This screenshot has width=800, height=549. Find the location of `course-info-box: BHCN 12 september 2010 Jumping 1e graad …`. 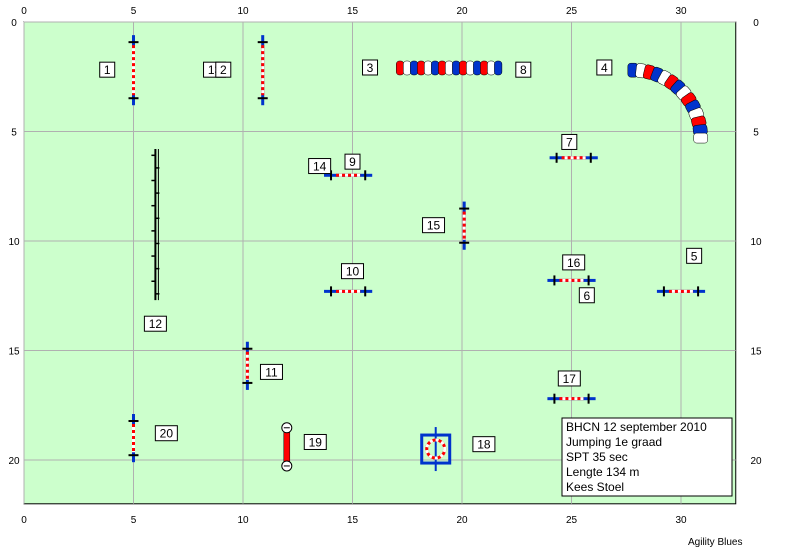

course-info-box: BHCN 12 september 2010 Jumping 1e graad … is located at coordinates (647, 457).